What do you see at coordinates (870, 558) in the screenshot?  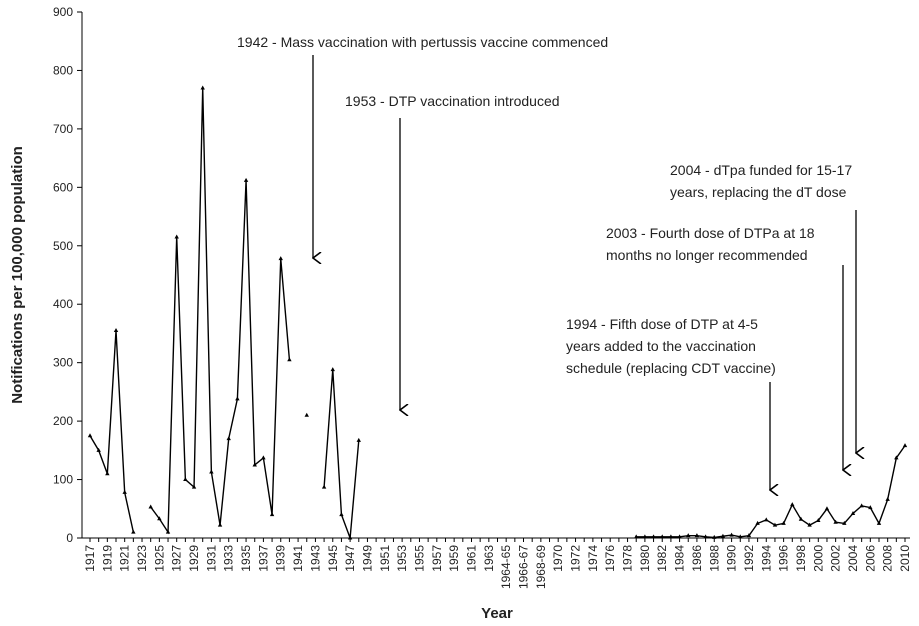 I see `x-tick-label: 2006` at bounding box center [870, 558].